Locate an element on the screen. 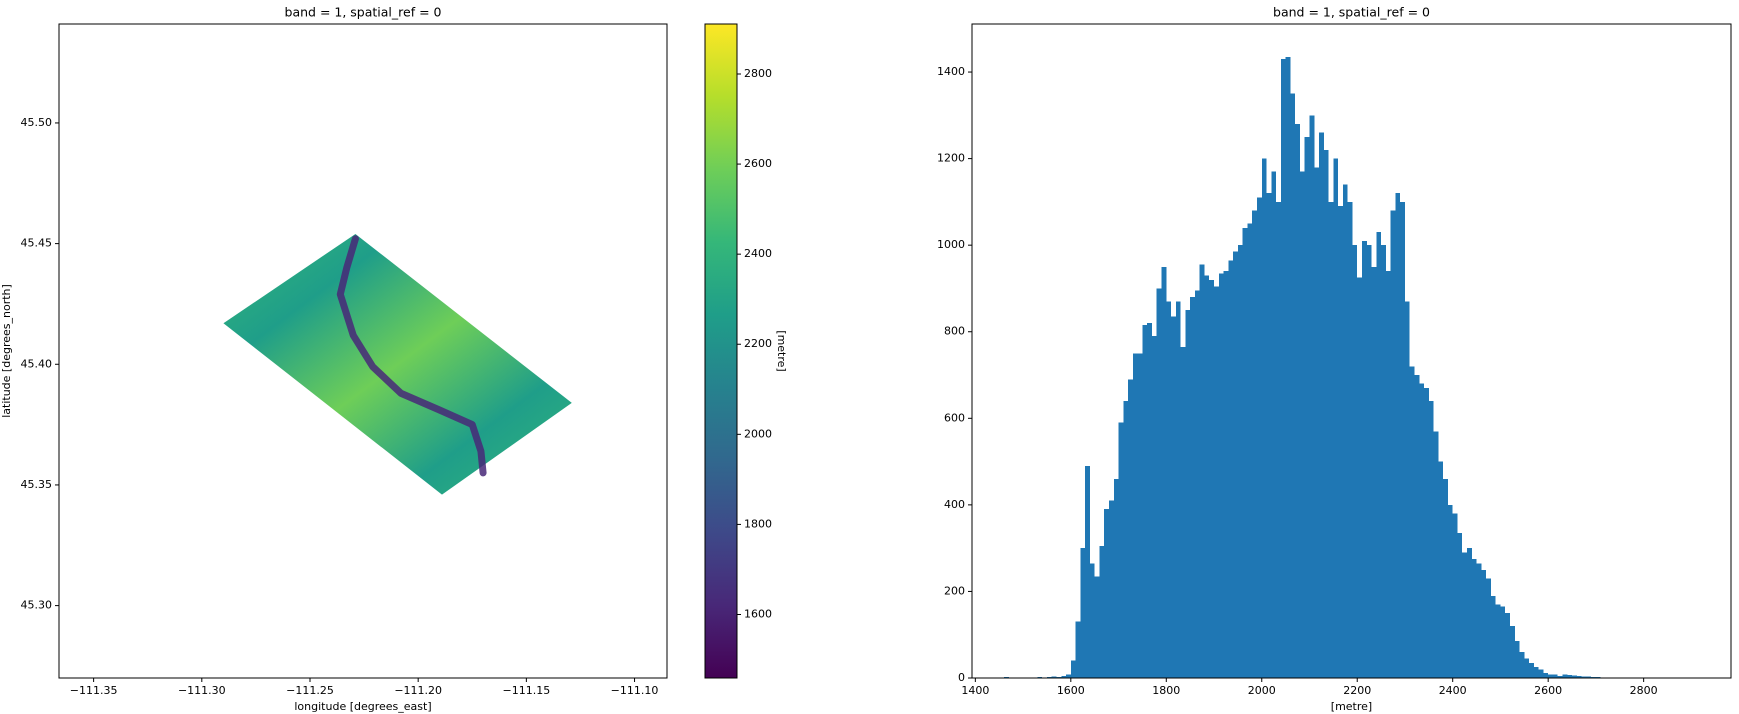  y-tick-label: 45.45 is located at coordinates (37, 243).